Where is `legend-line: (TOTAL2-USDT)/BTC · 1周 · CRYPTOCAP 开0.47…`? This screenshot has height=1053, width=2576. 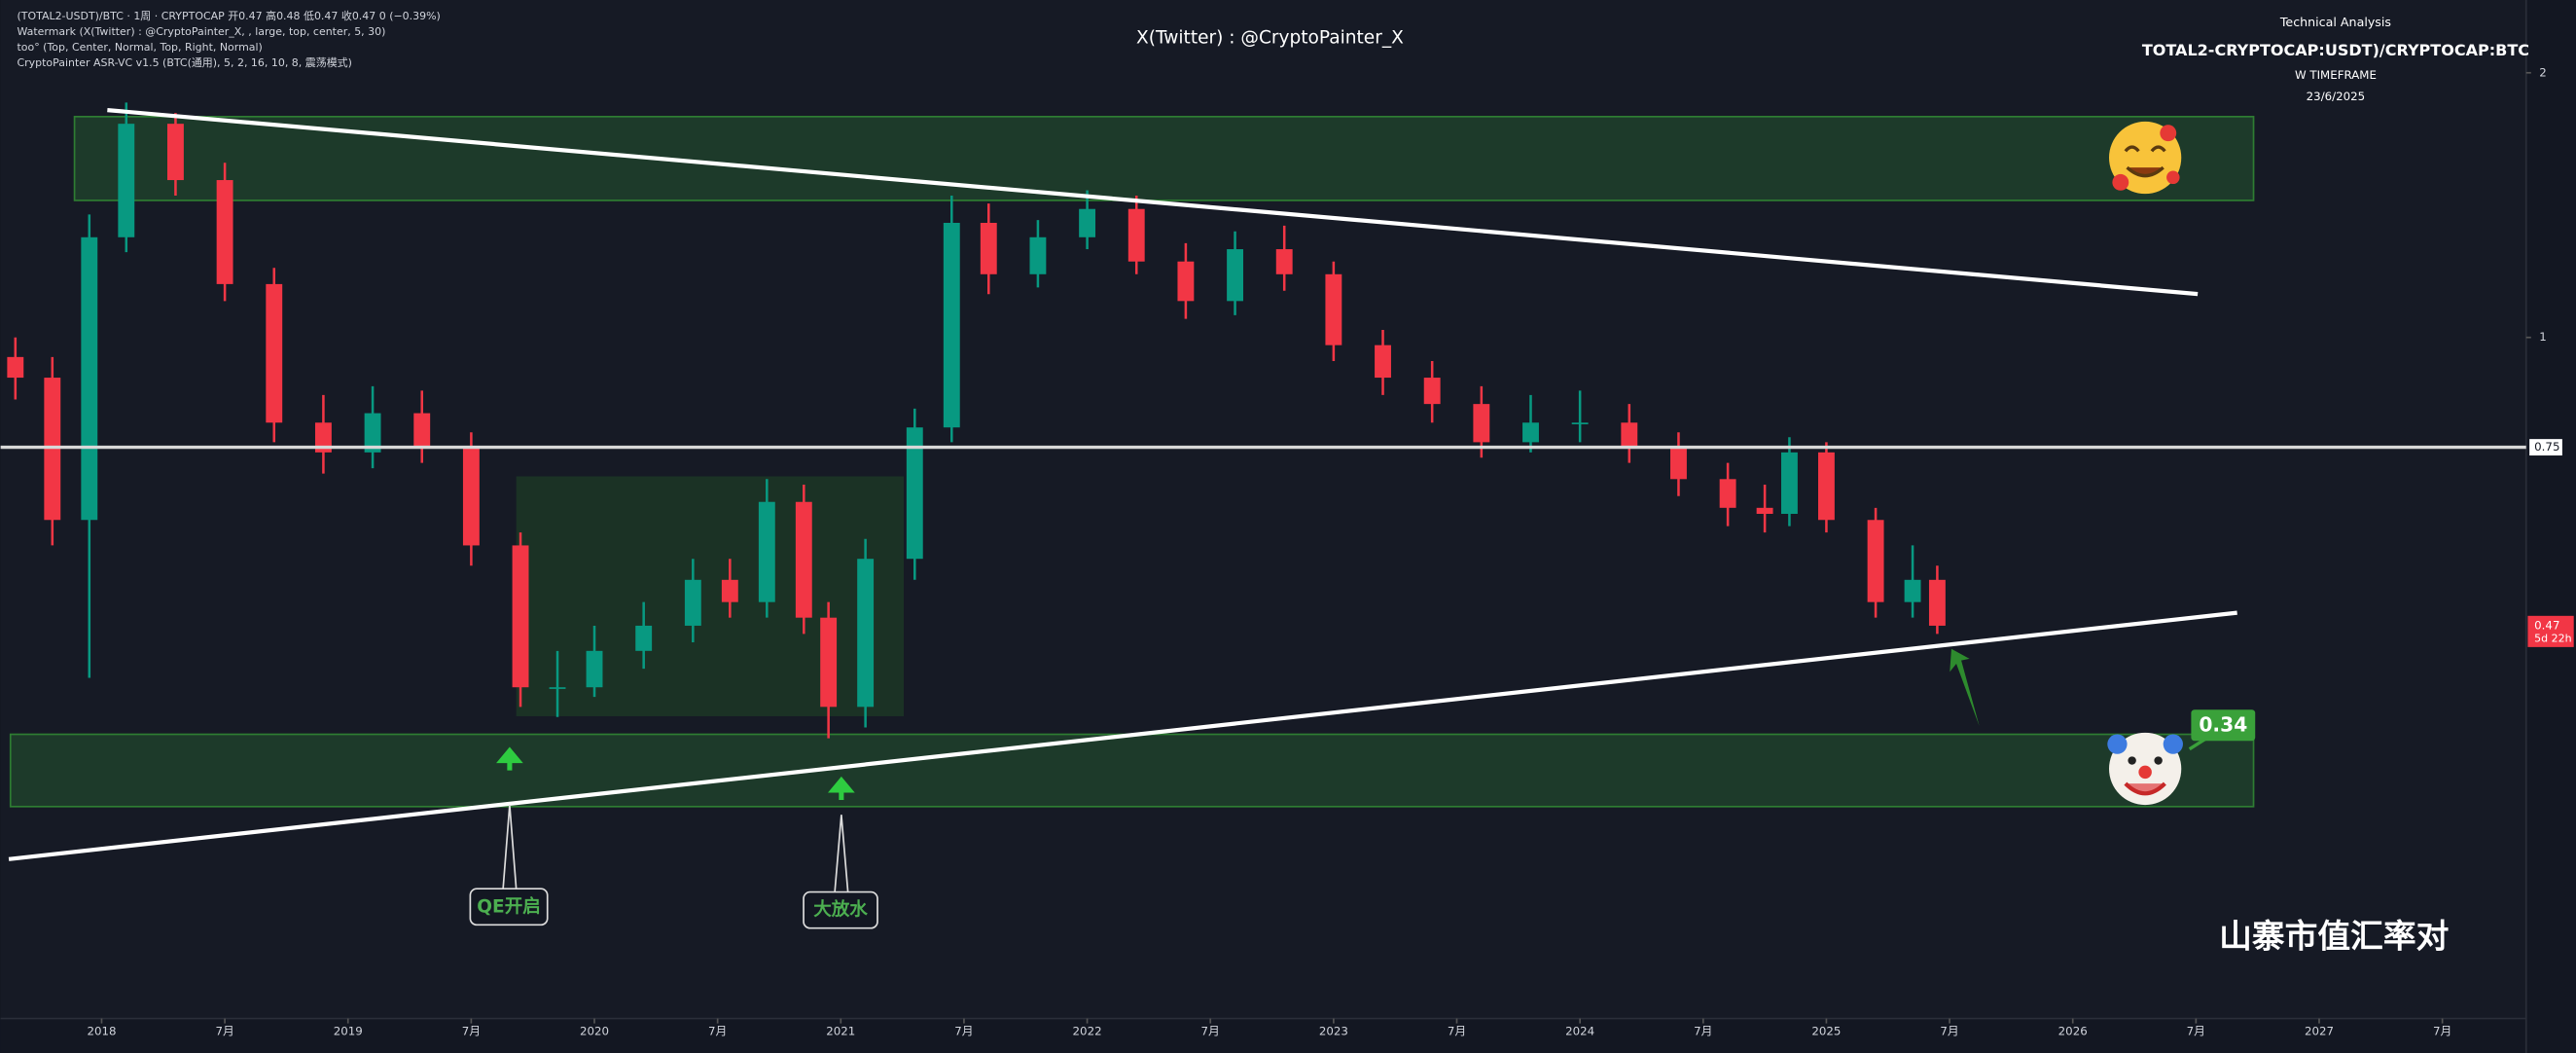 legend-line: (TOTAL2-USDT)/BTC · 1周 · CRYPTOCAP 开0.47… is located at coordinates (228, 15).